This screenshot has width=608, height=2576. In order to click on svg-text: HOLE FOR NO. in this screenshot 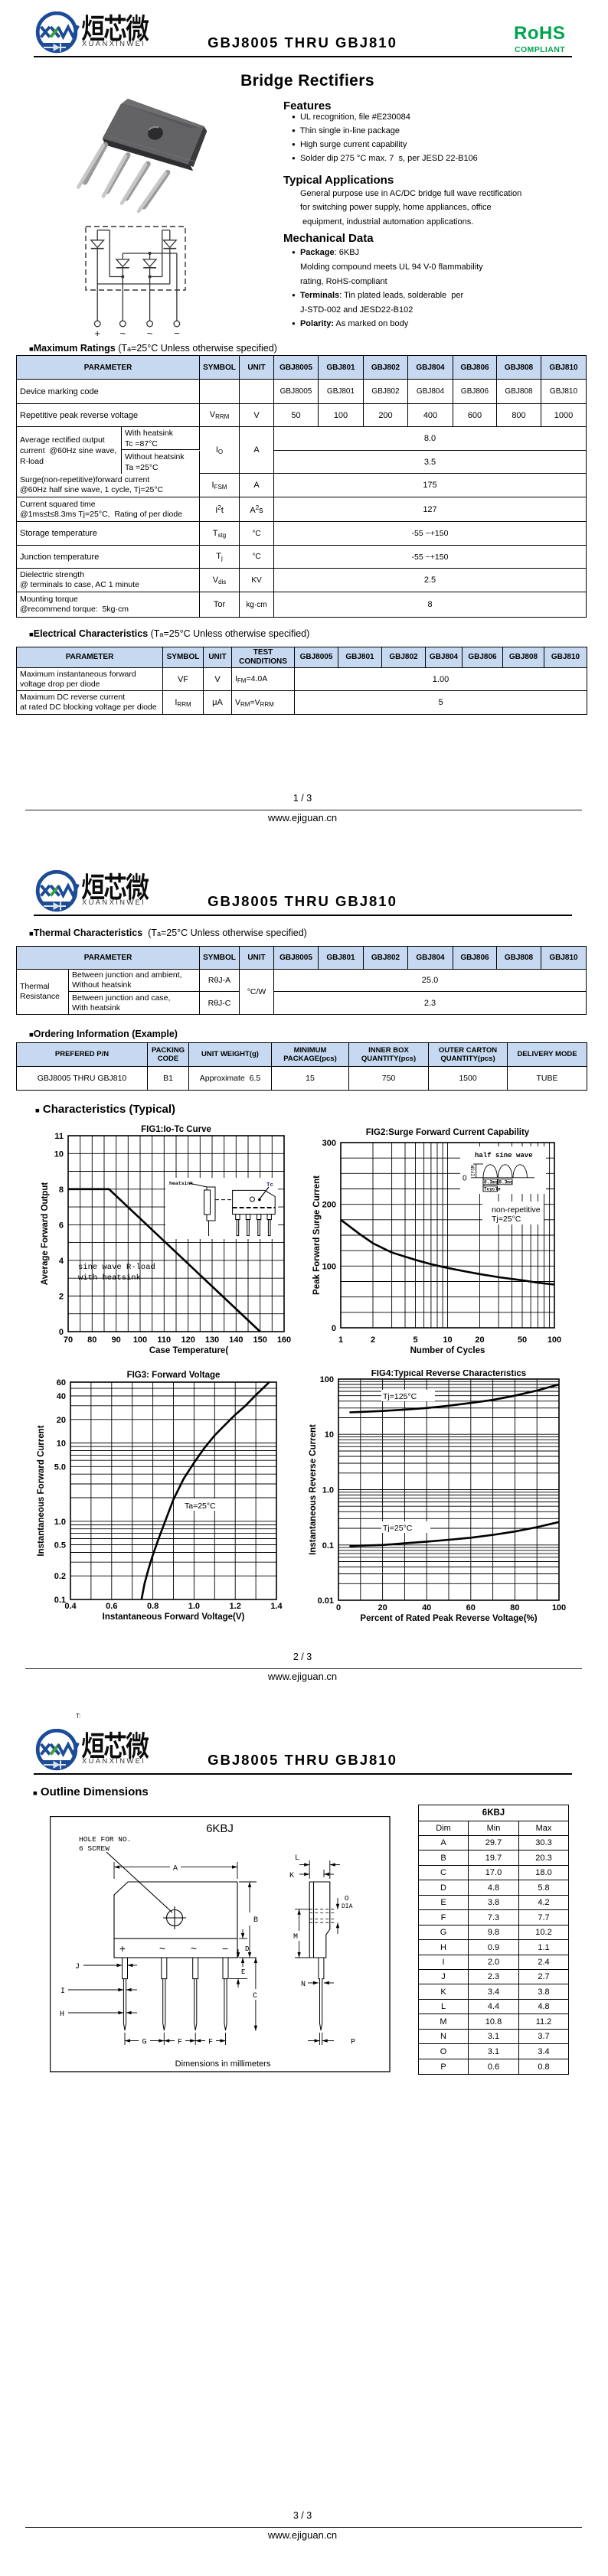, I will do `click(105, 1840)`.